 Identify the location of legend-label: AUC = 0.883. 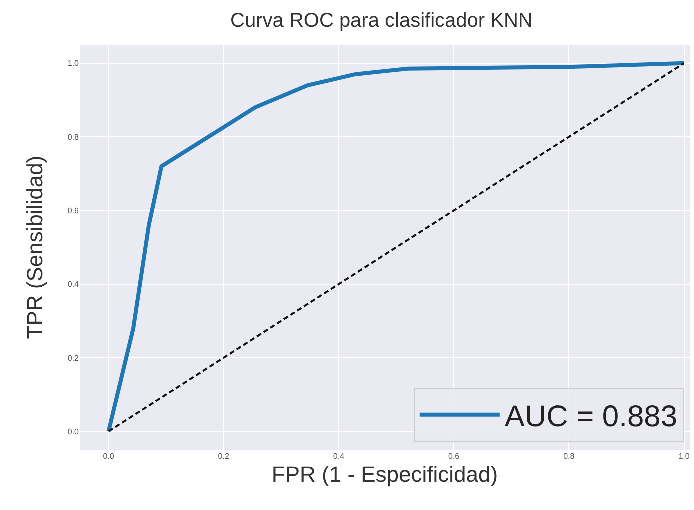
(591, 417).